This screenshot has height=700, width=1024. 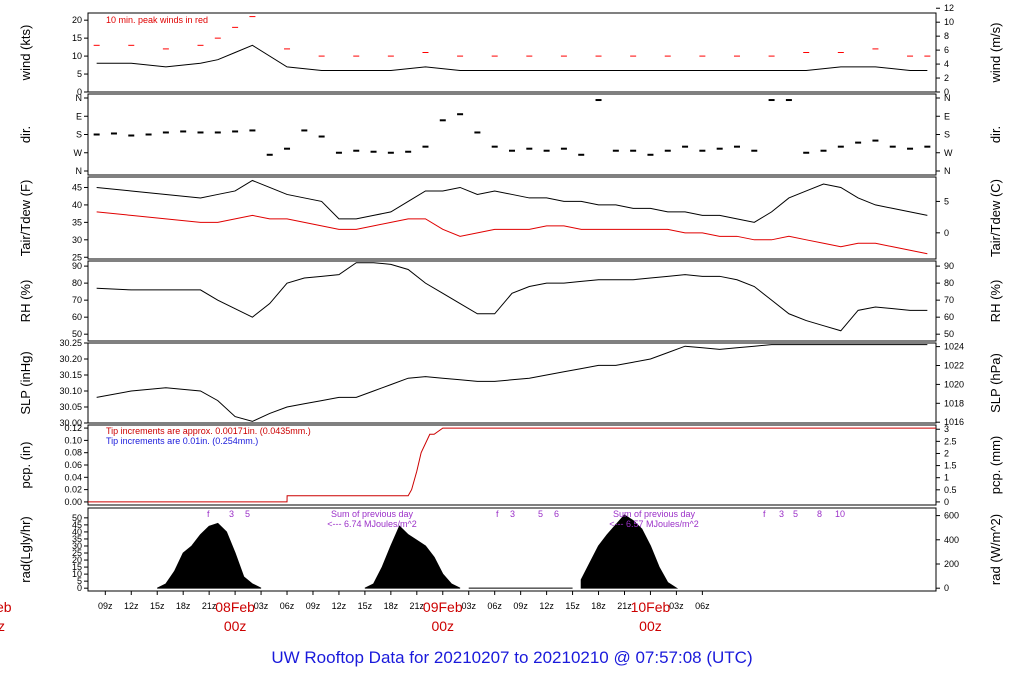 What do you see at coordinates (231, 514) in the screenshot?
I see `solar-mark: 3` at bounding box center [231, 514].